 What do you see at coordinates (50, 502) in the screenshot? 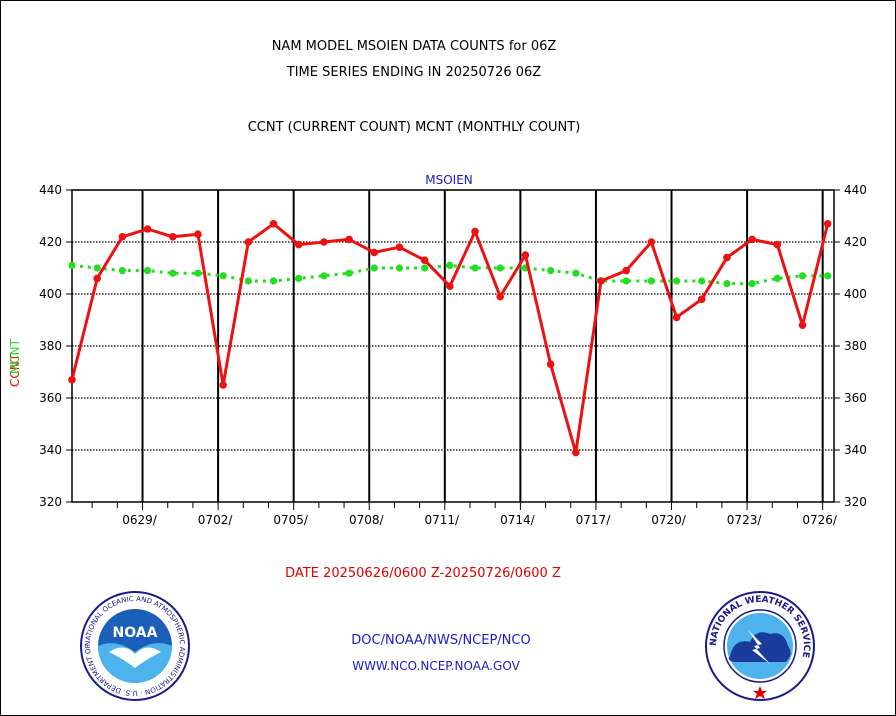
I see `y-tick-label-left: 320` at bounding box center [50, 502].